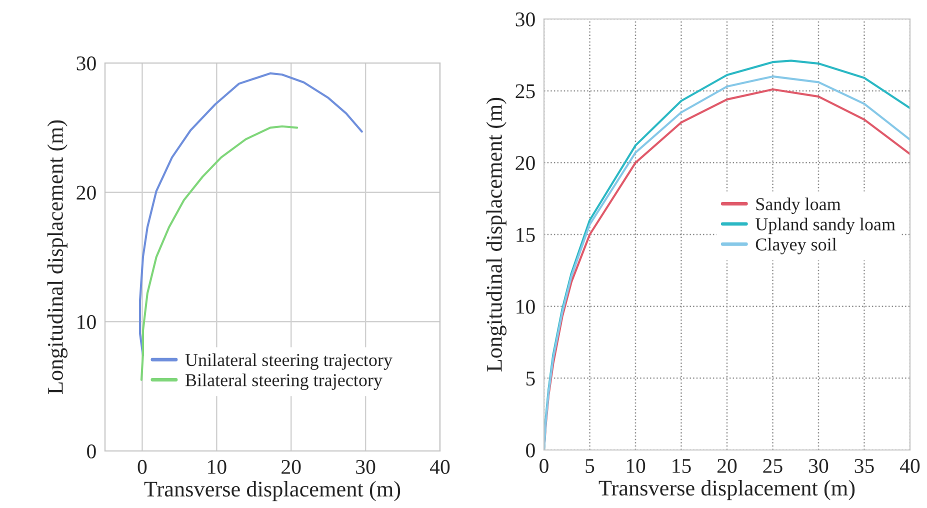 The image size is (927, 508). Describe the element at coordinates (525, 235) in the screenshot. I see `y-tick-label: 15` at that location.